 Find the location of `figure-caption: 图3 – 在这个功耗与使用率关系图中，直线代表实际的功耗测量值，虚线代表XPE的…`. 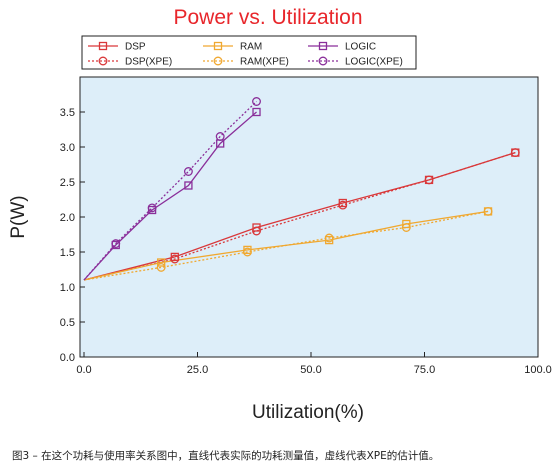

figure-caption: 图3 – 在这个功耗与使用率关系图中，直线代表实际的功耗测量值，虚线代表XPE的… is located at coordinates (226, 456).